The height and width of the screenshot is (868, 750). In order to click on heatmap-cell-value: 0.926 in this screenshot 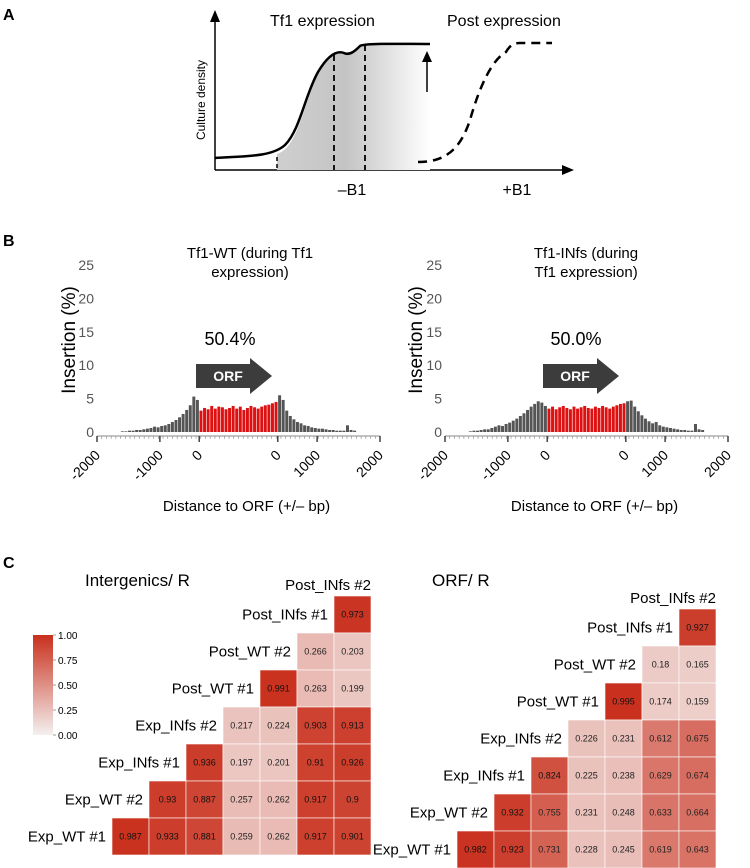, I will do `click(352, 763)`.